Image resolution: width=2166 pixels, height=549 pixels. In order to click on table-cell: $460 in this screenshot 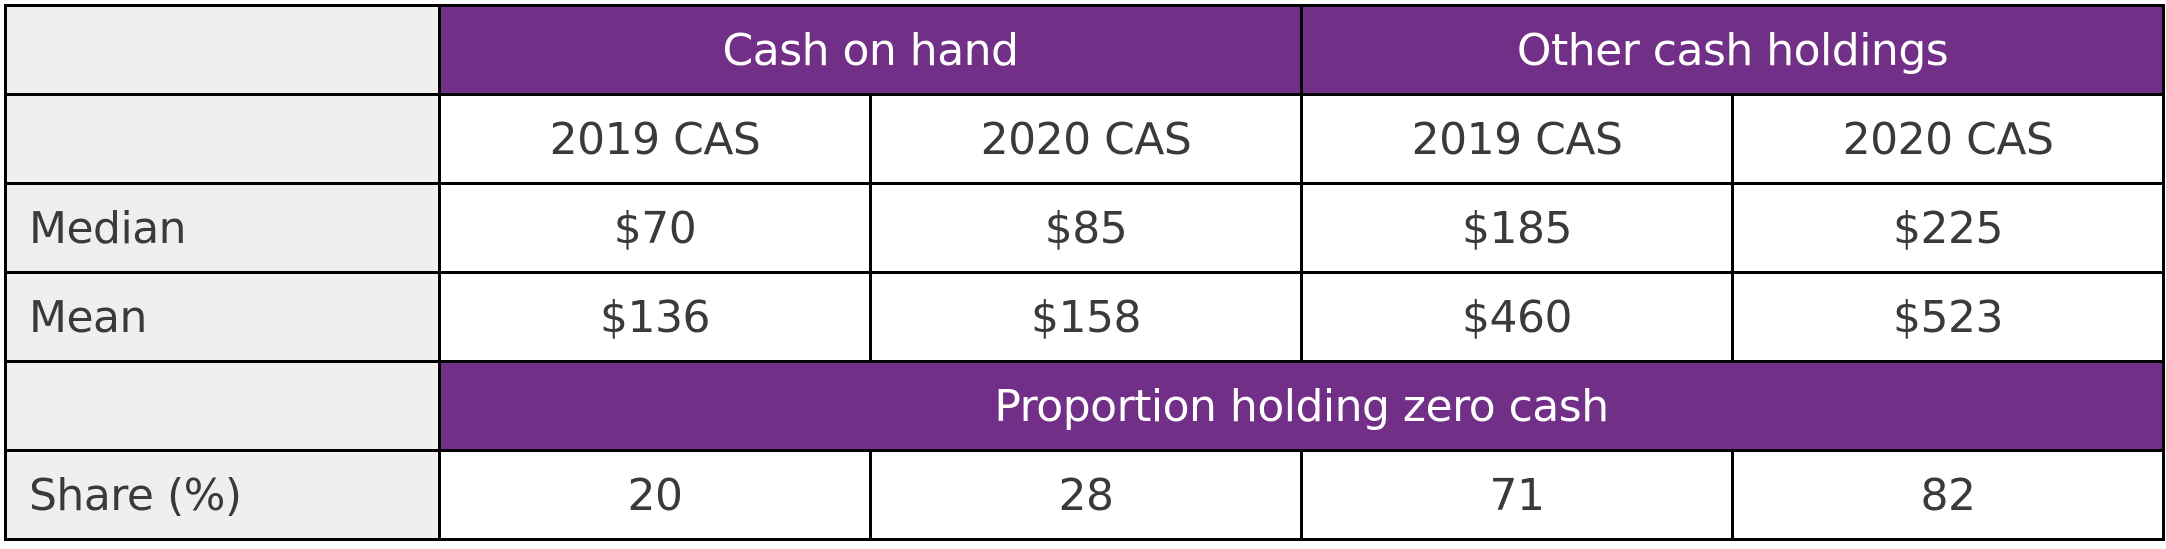, I will do `click(1517, 317)`.